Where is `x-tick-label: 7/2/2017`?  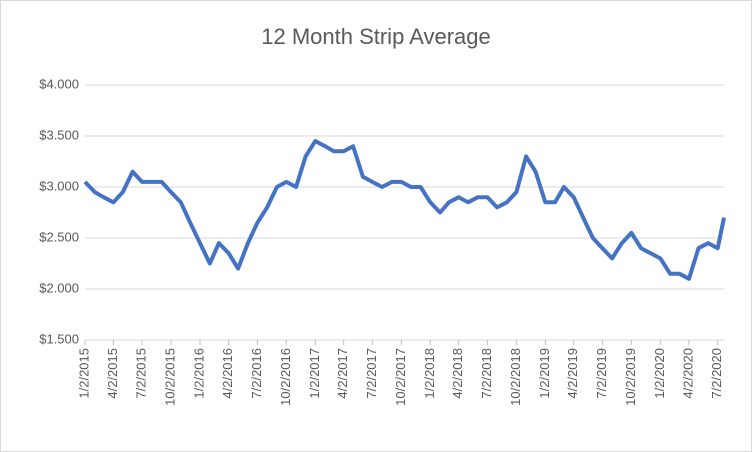
x-tick-label: 7/2/2017 is located at coordinates (371, 373).